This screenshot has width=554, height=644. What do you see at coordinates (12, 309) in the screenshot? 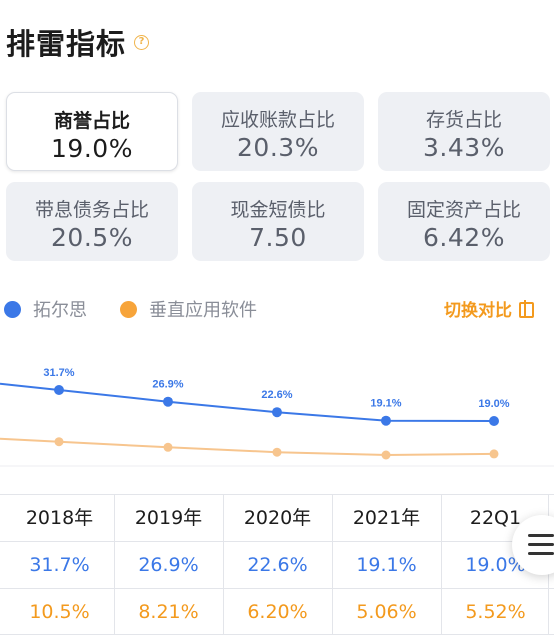
I see `legend-dot-company` at bounding box center [12, 309].